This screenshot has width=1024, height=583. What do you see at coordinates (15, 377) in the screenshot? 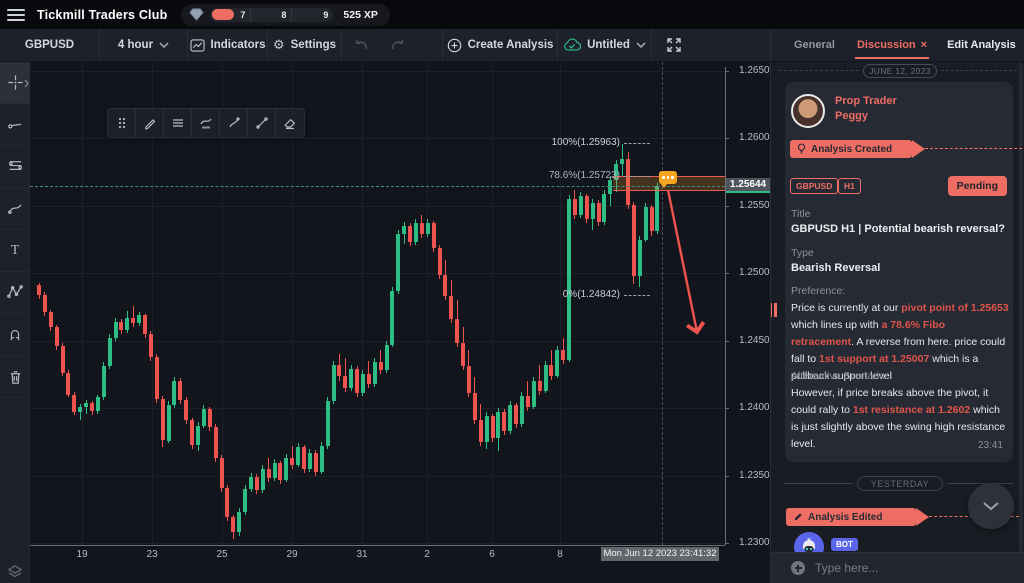
I see `delete-tool` at bounding box center [15, 377].